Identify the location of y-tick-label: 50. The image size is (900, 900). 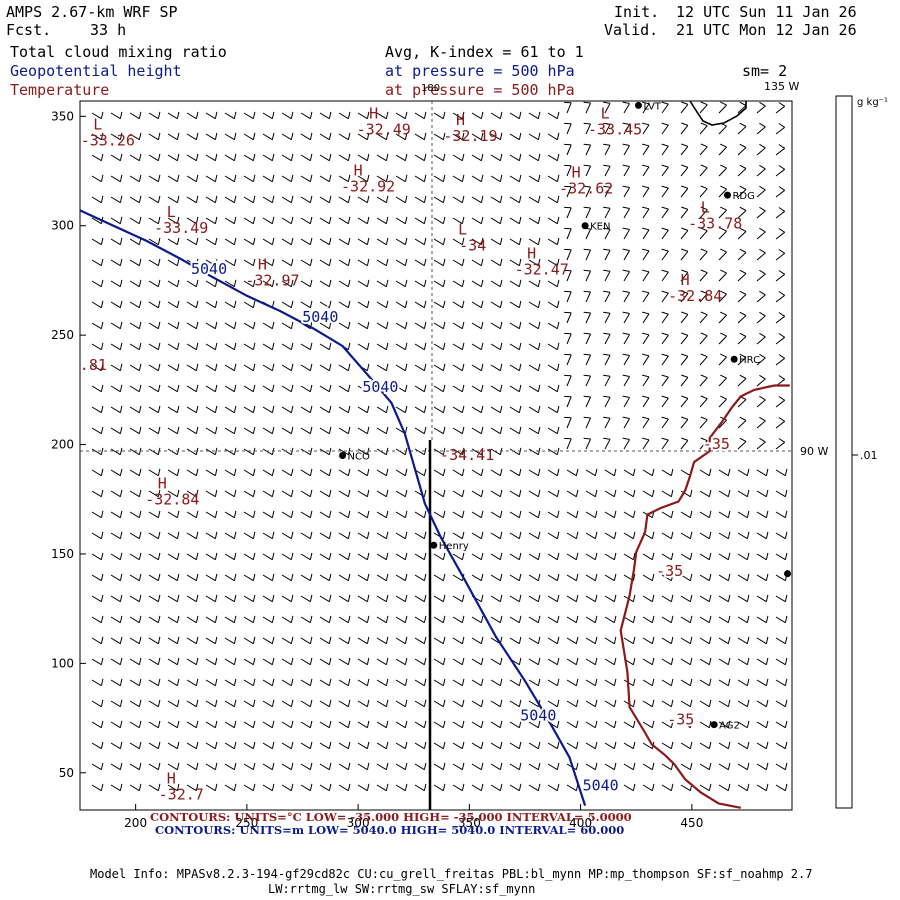
(66, 773).